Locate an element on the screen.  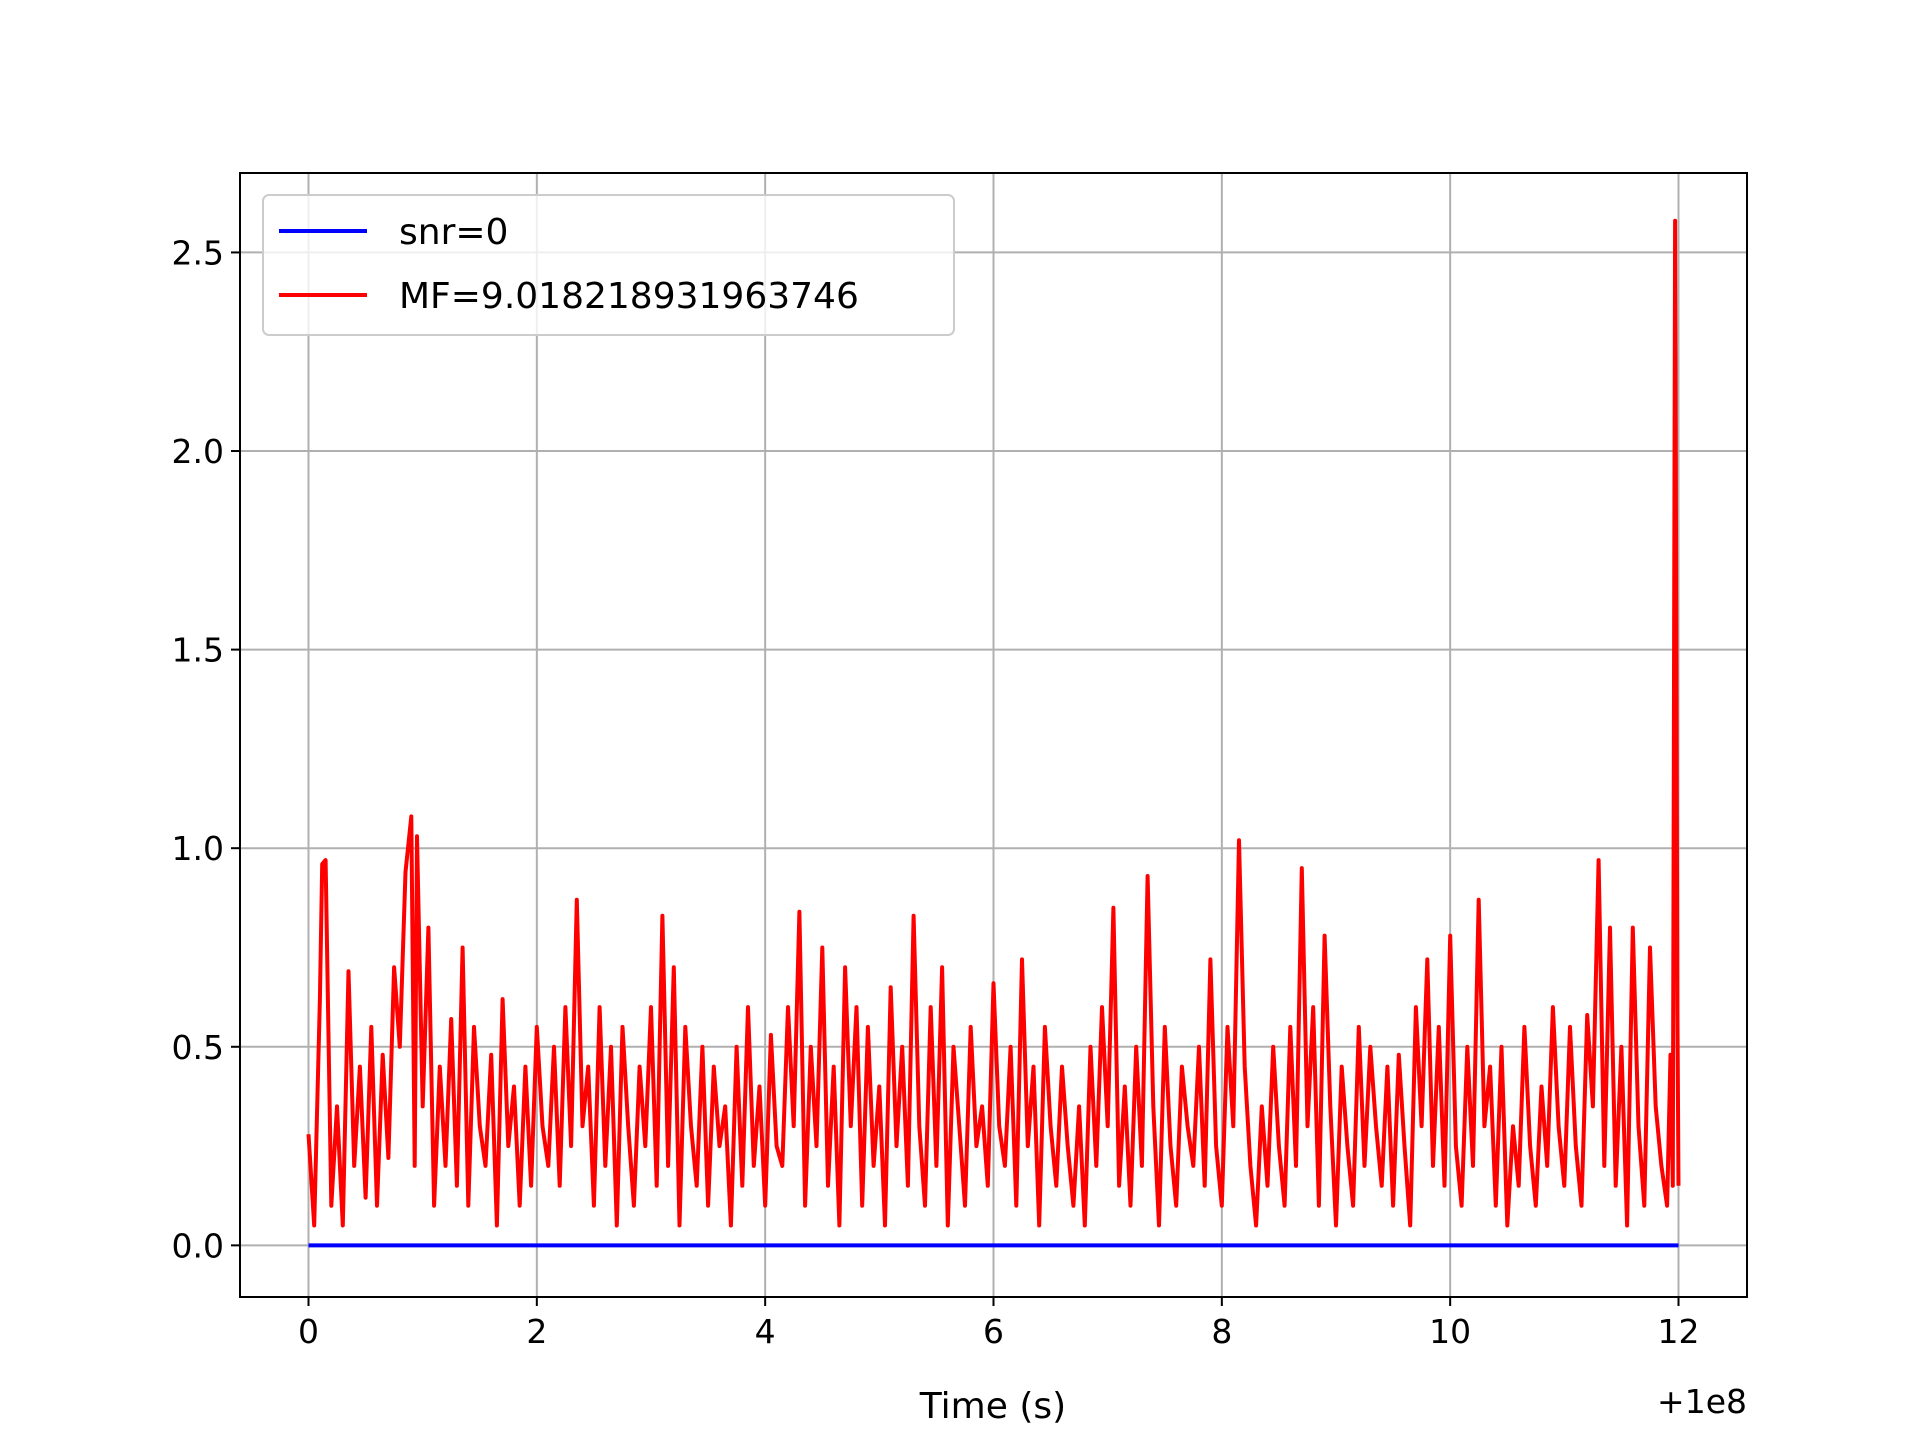
x-tick-label: 10 is located at coordinates (1450, 1331).